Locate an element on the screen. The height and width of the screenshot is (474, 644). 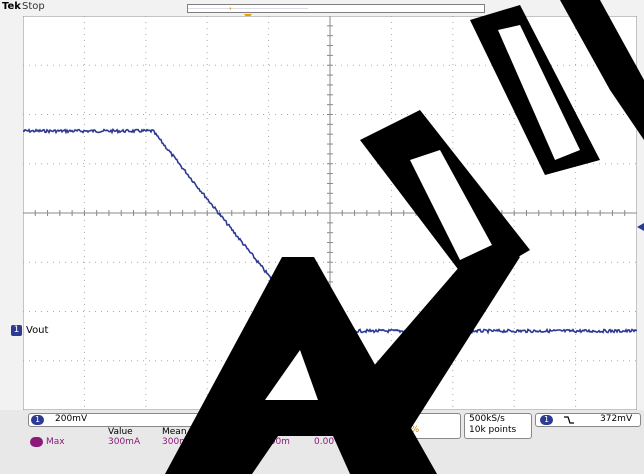
falling-edge-icon is located at coordinates (569, 420).